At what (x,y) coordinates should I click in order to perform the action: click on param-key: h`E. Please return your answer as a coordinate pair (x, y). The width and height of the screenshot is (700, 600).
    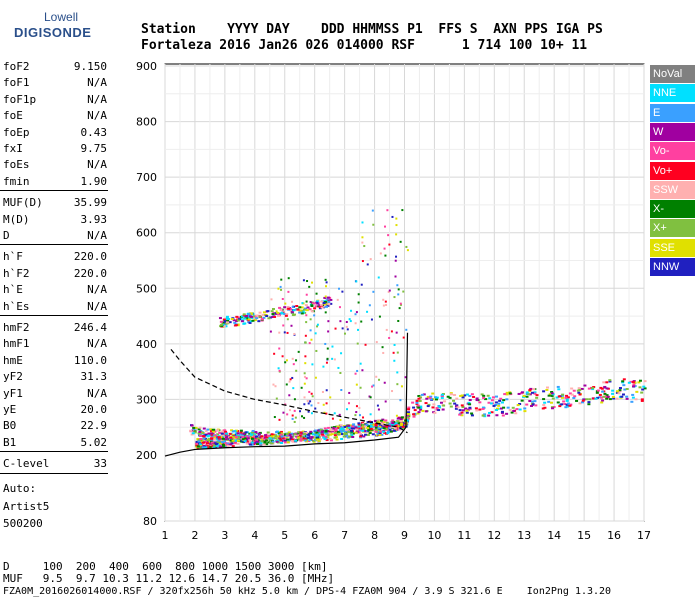
    Looking at the image, I should click on (13, 290).